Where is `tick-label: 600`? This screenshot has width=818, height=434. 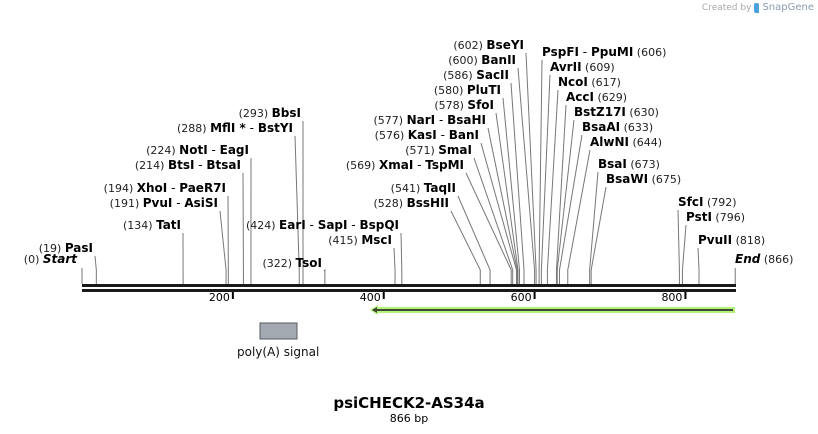
tick-label: 600 is located at coordinates (521, 297).